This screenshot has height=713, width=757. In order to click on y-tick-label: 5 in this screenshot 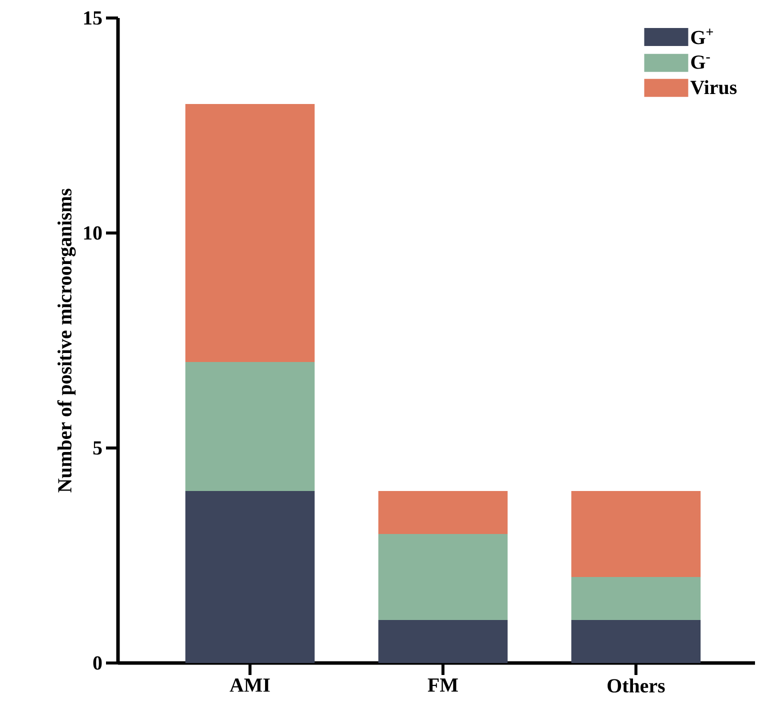, I will do `click(97, 448)`.